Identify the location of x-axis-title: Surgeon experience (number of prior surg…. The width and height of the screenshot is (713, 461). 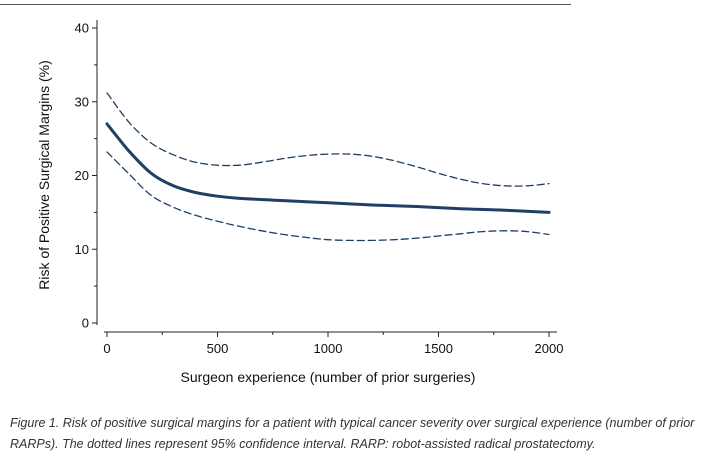
(328, 377).